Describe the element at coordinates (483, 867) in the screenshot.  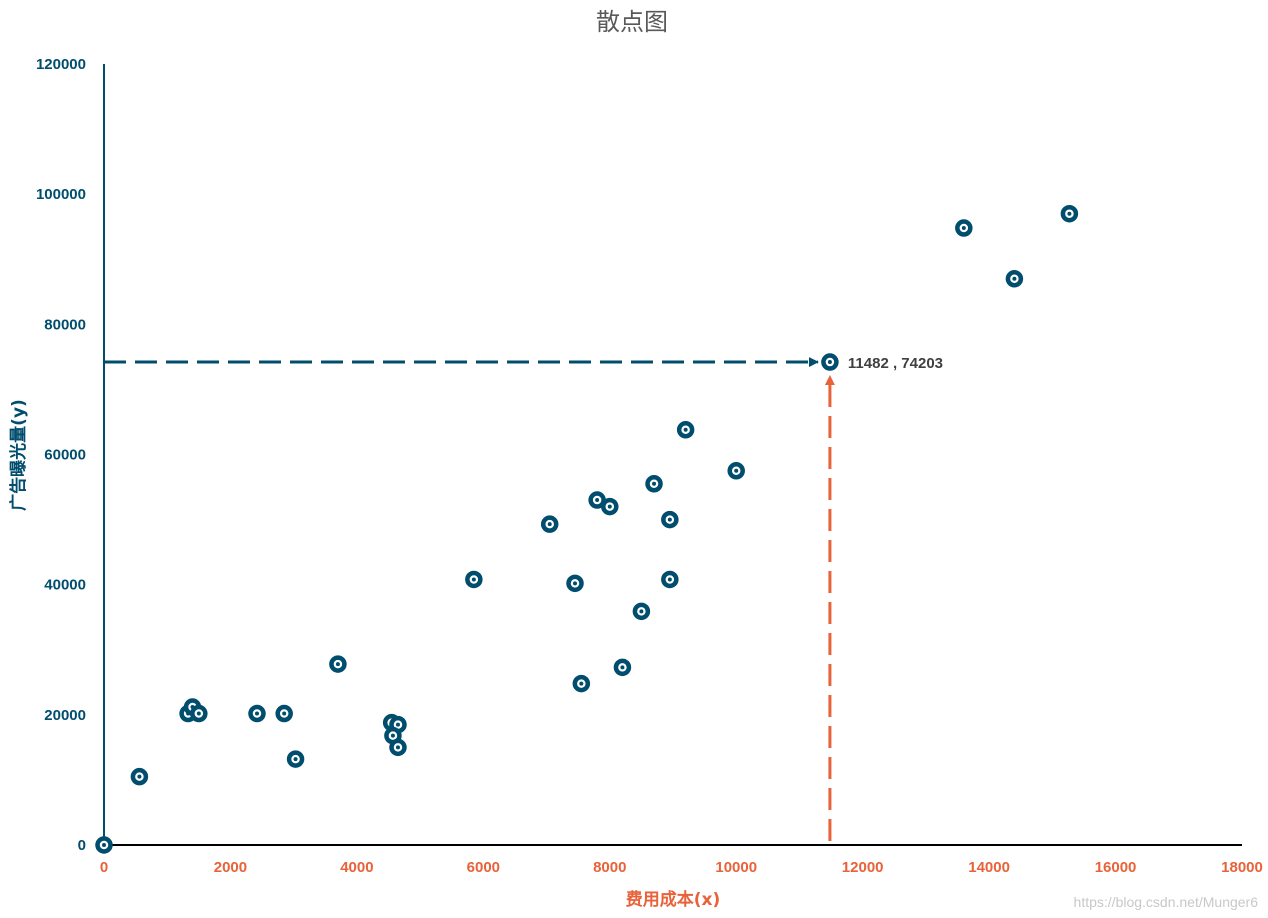
I see `x-tick-label: 6000` at that location.